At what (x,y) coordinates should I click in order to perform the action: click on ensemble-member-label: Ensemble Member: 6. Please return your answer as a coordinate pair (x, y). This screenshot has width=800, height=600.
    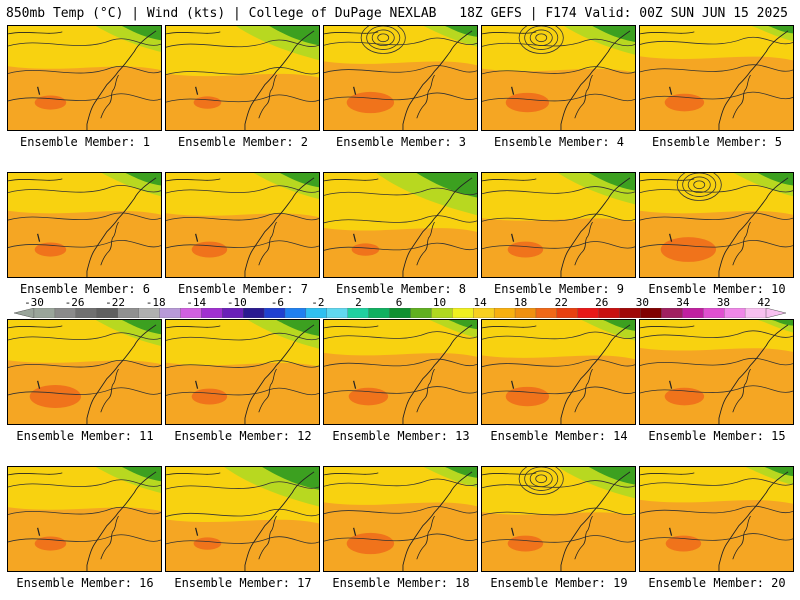
    Looking at the image, I should click on (85, 289).